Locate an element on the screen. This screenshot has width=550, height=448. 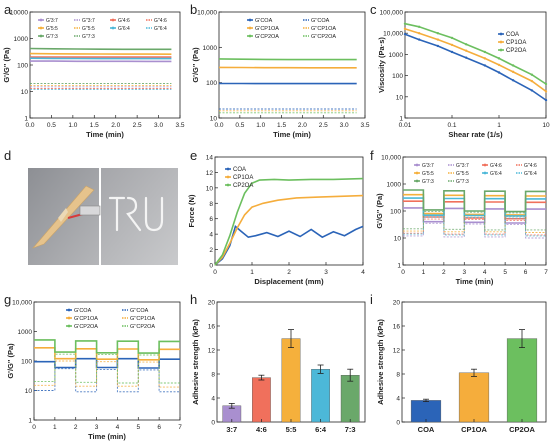
x-tick-label: 3.0 is located at coordinates (158, 125).